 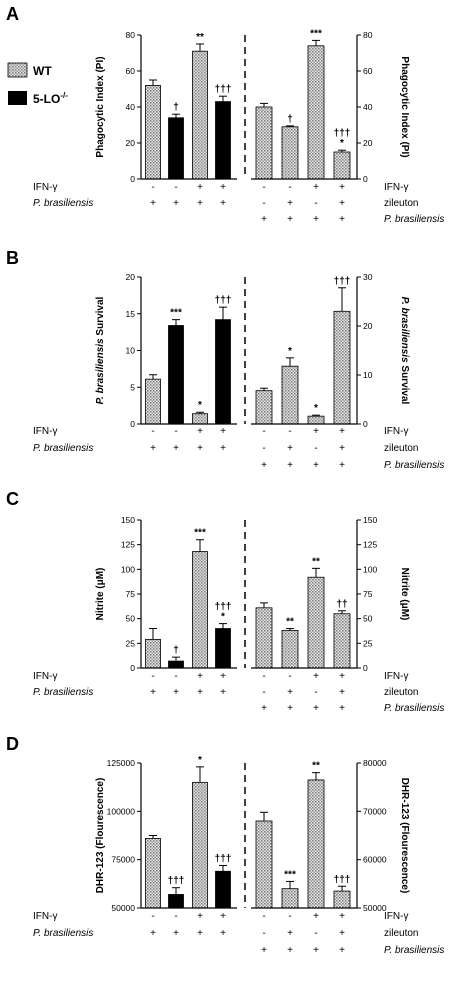 What do you see at coordinates (100, 594) in the screenshot?
I see `y-axis-label: Nitrite (μM)` at bounding box center [100, 594].